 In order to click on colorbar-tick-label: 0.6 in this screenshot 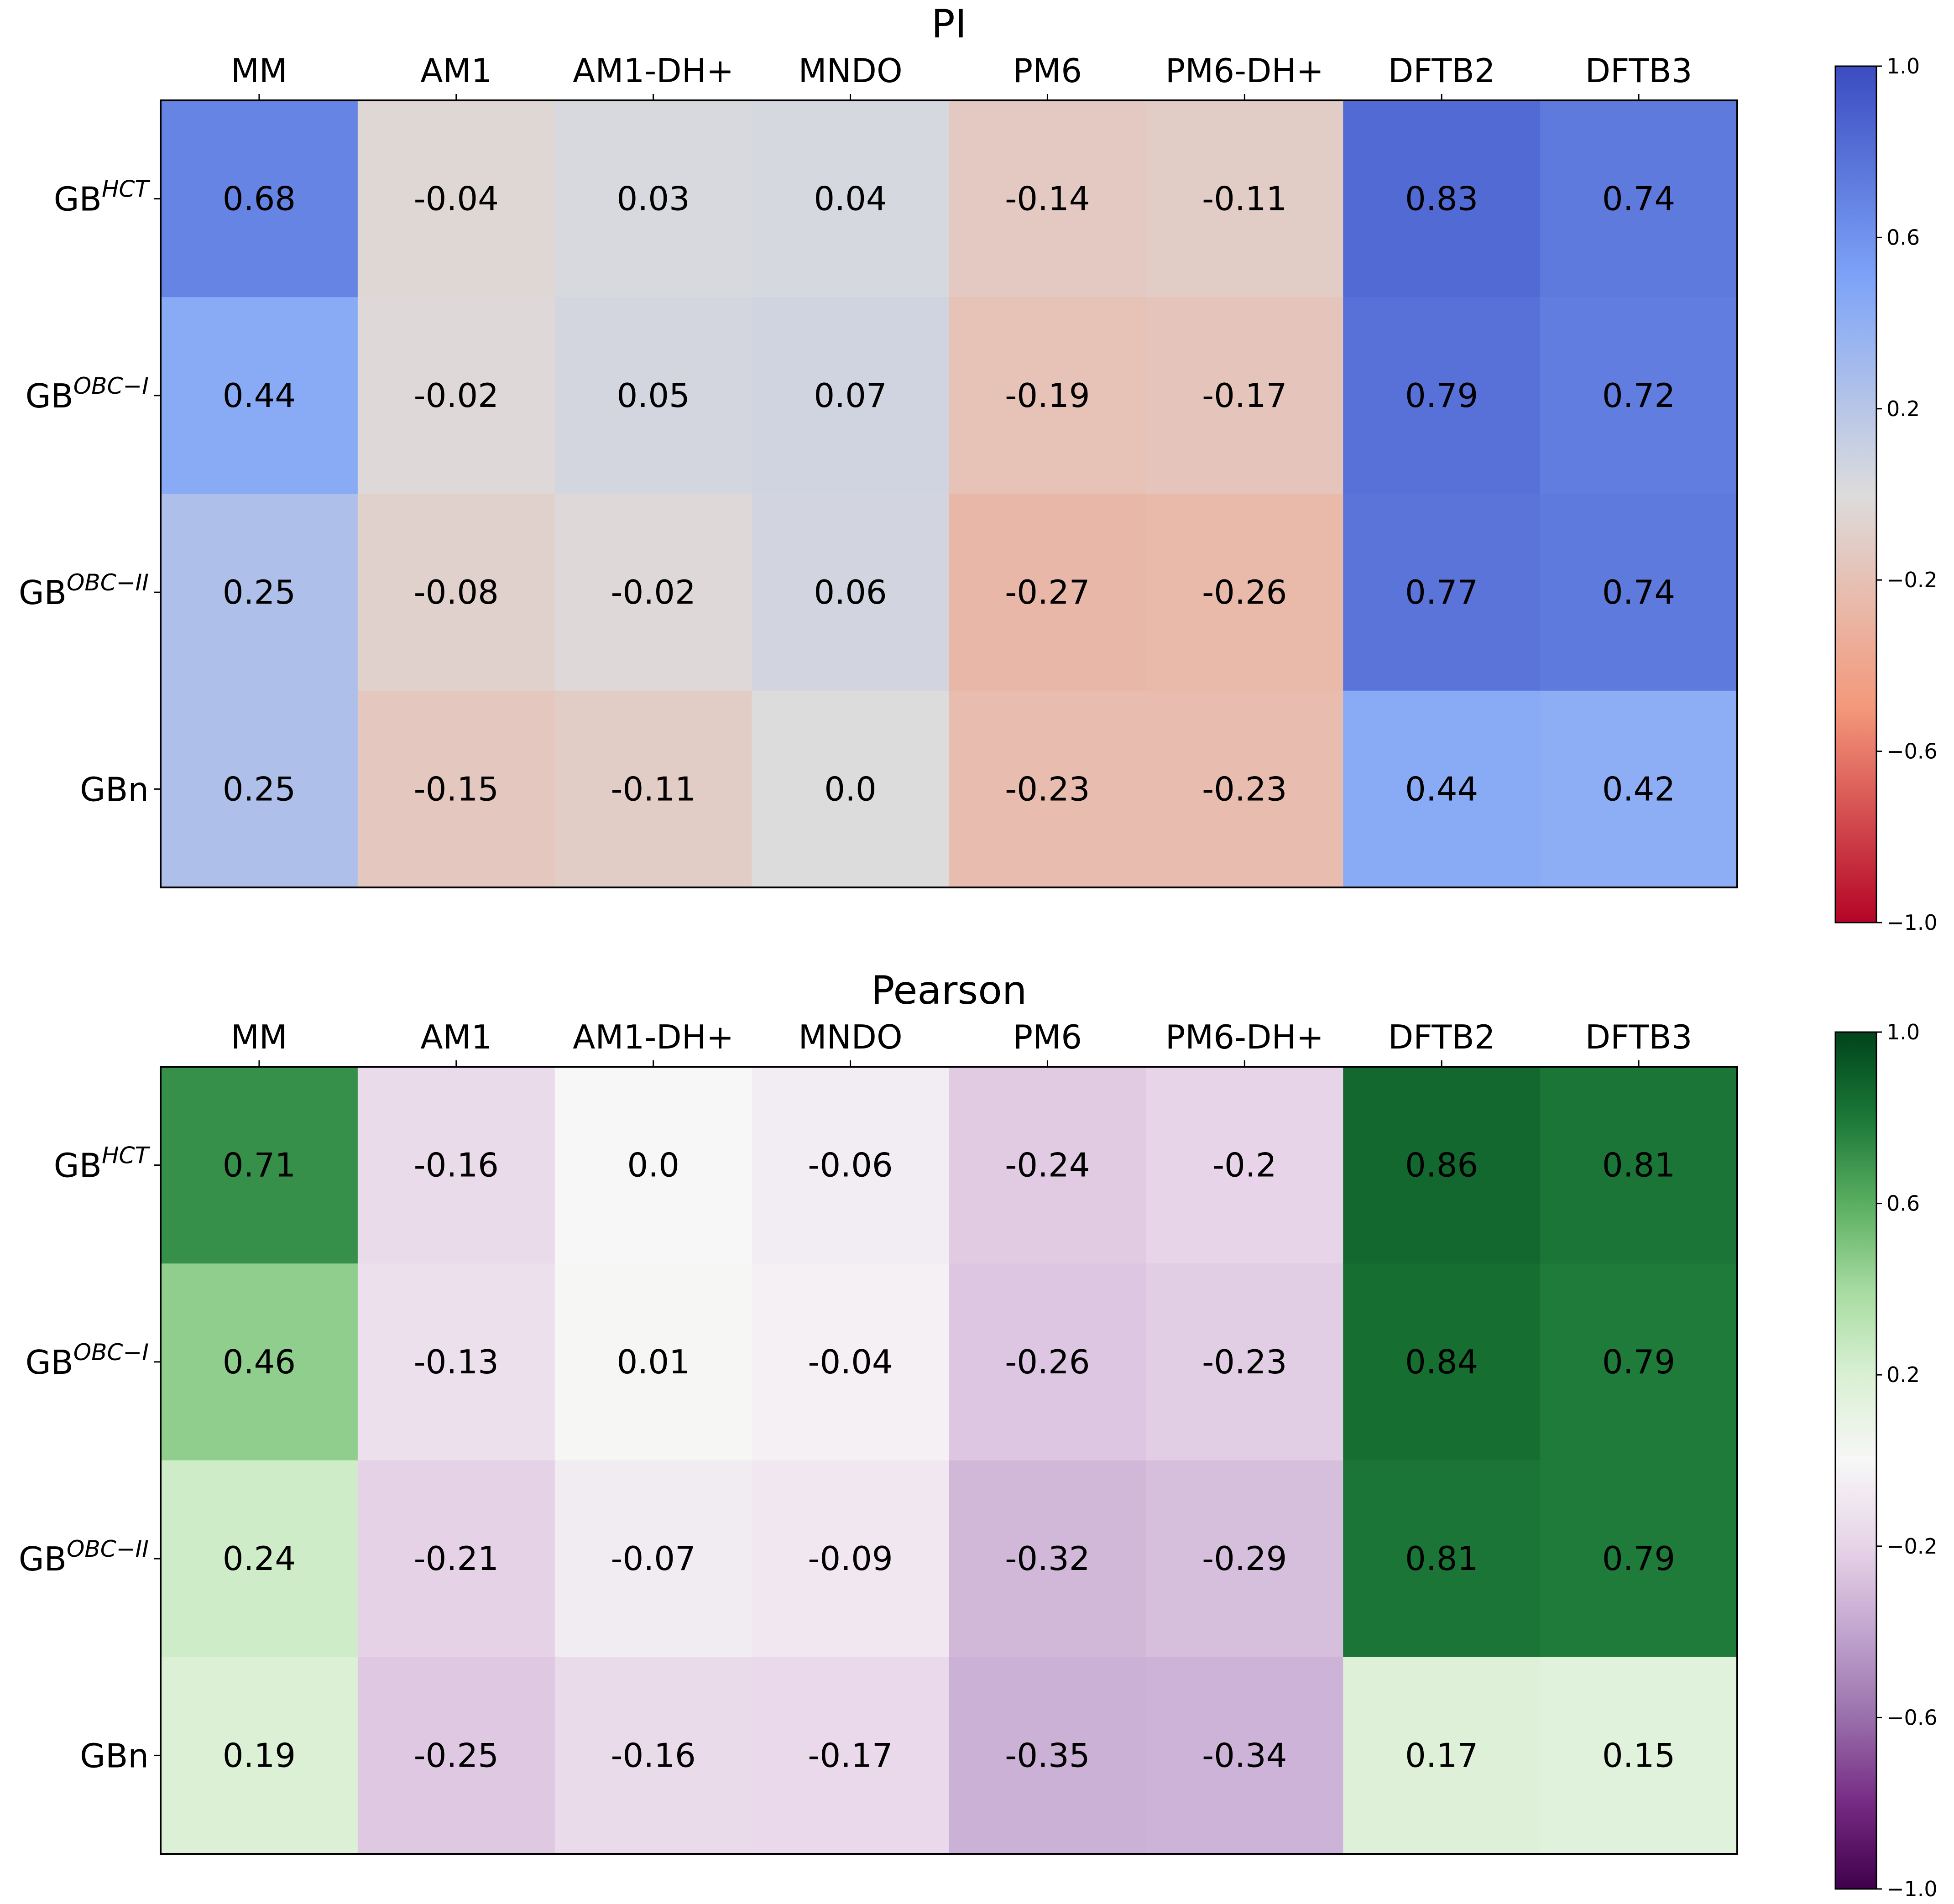, I will do `click(1903, 237)`.